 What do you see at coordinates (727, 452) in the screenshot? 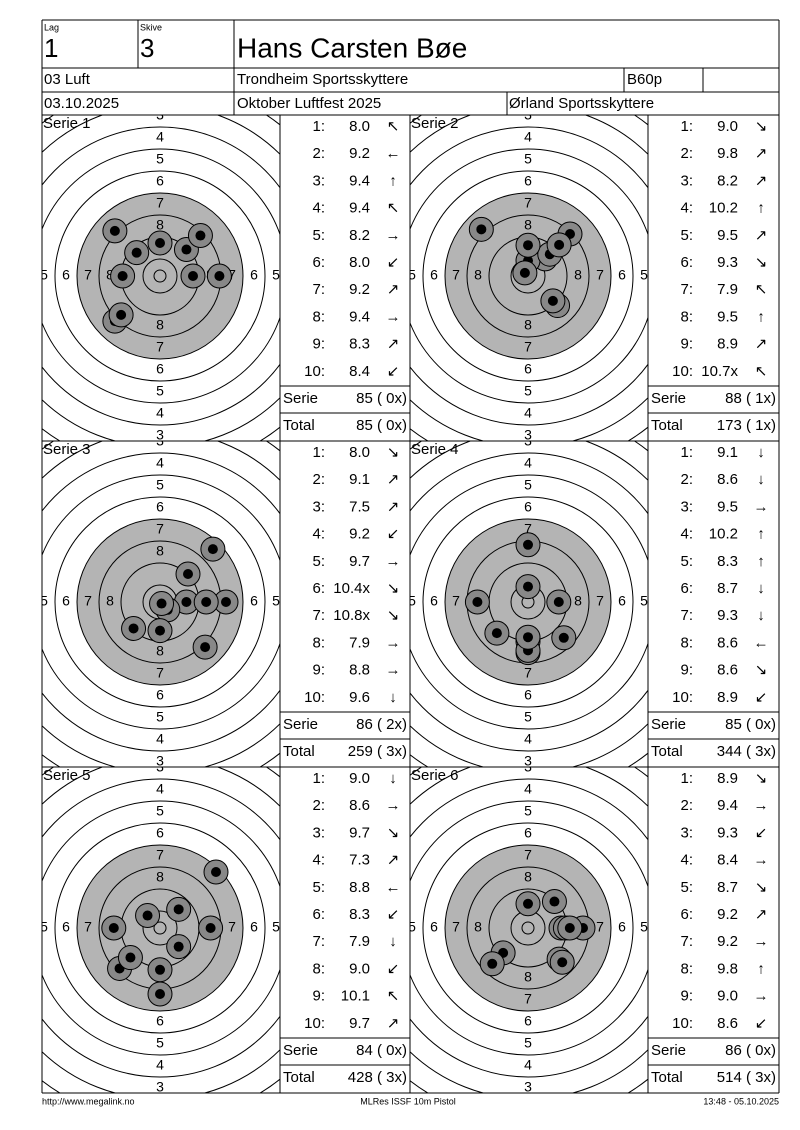
I see `shot-score: 9.1` at bounding box center [727, 452].